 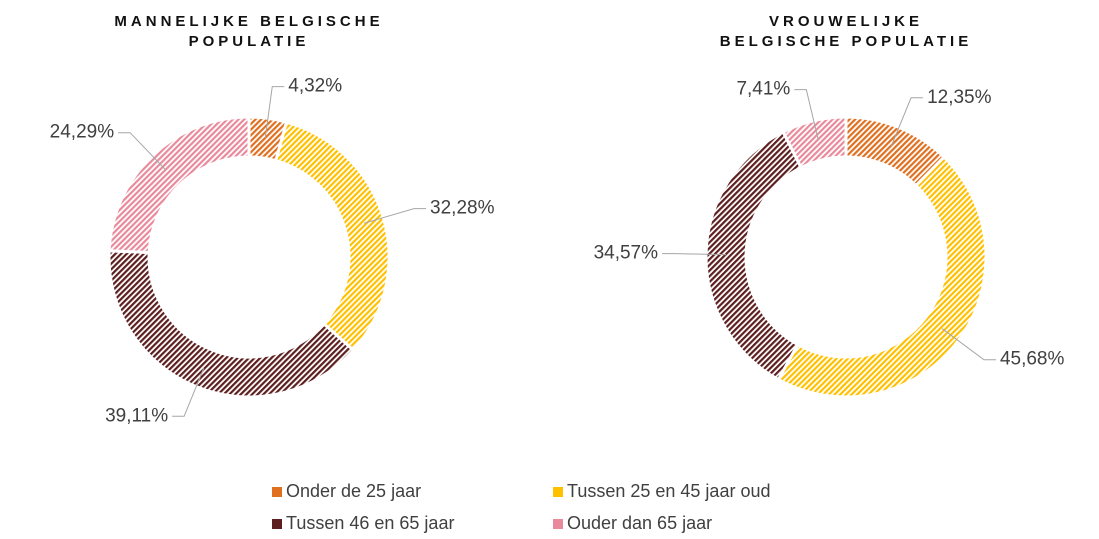 I want to click on legend-label: Tussen 46 en 65 jaar, so click(x=370, y=523).